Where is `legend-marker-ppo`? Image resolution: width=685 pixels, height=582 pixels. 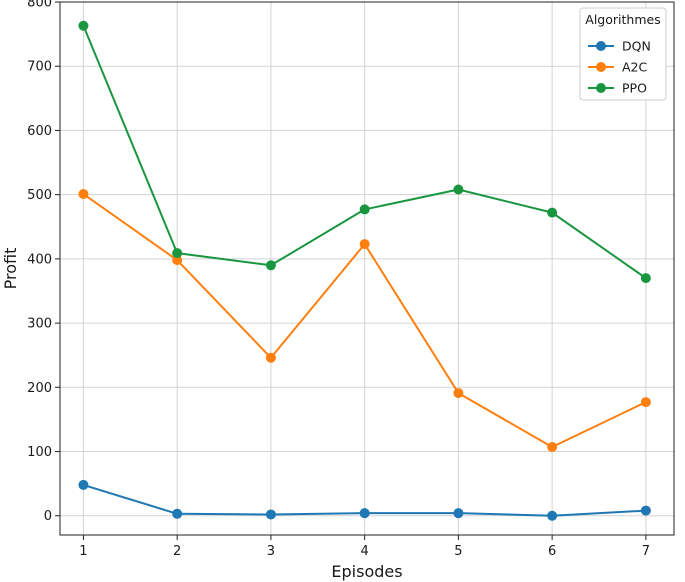 legend-marker-ppo is located at coordinates (601, 88).